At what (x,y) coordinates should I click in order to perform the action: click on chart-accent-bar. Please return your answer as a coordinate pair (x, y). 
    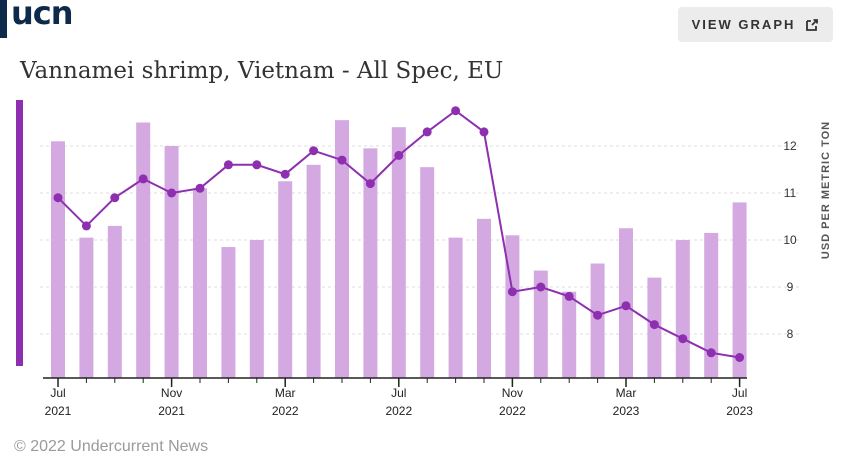
    Looking at the image, I should click on (19, 233).